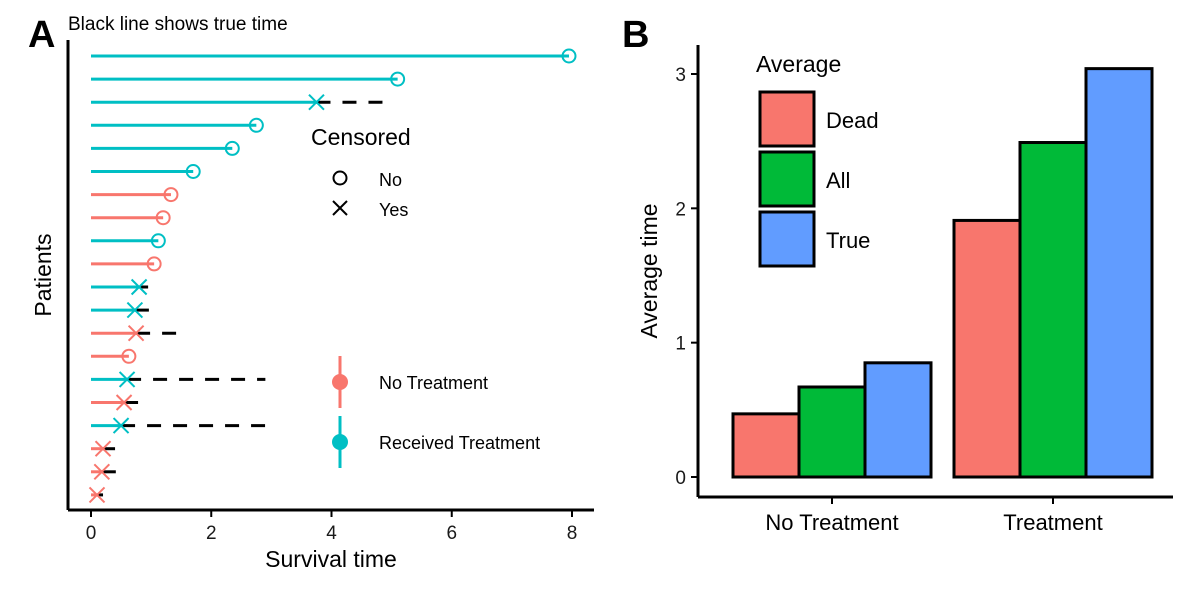  What do you see at coordinates (433, 383) in the screenshot?
I see `legend-group-label: No Treatment` at bounding box center [433, 383].